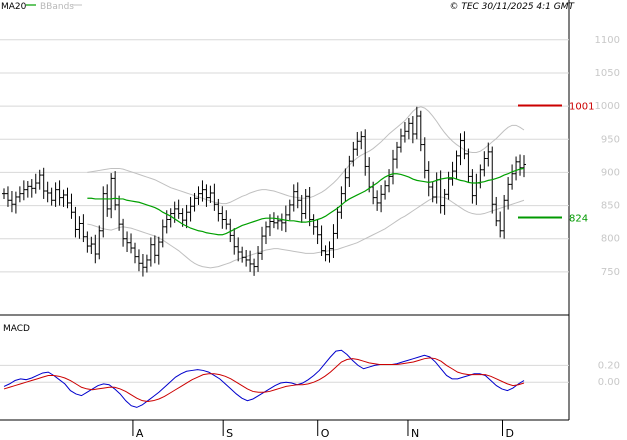 The image size is (627, 440). I want to click on ma20-polyline, so click(306, 201).